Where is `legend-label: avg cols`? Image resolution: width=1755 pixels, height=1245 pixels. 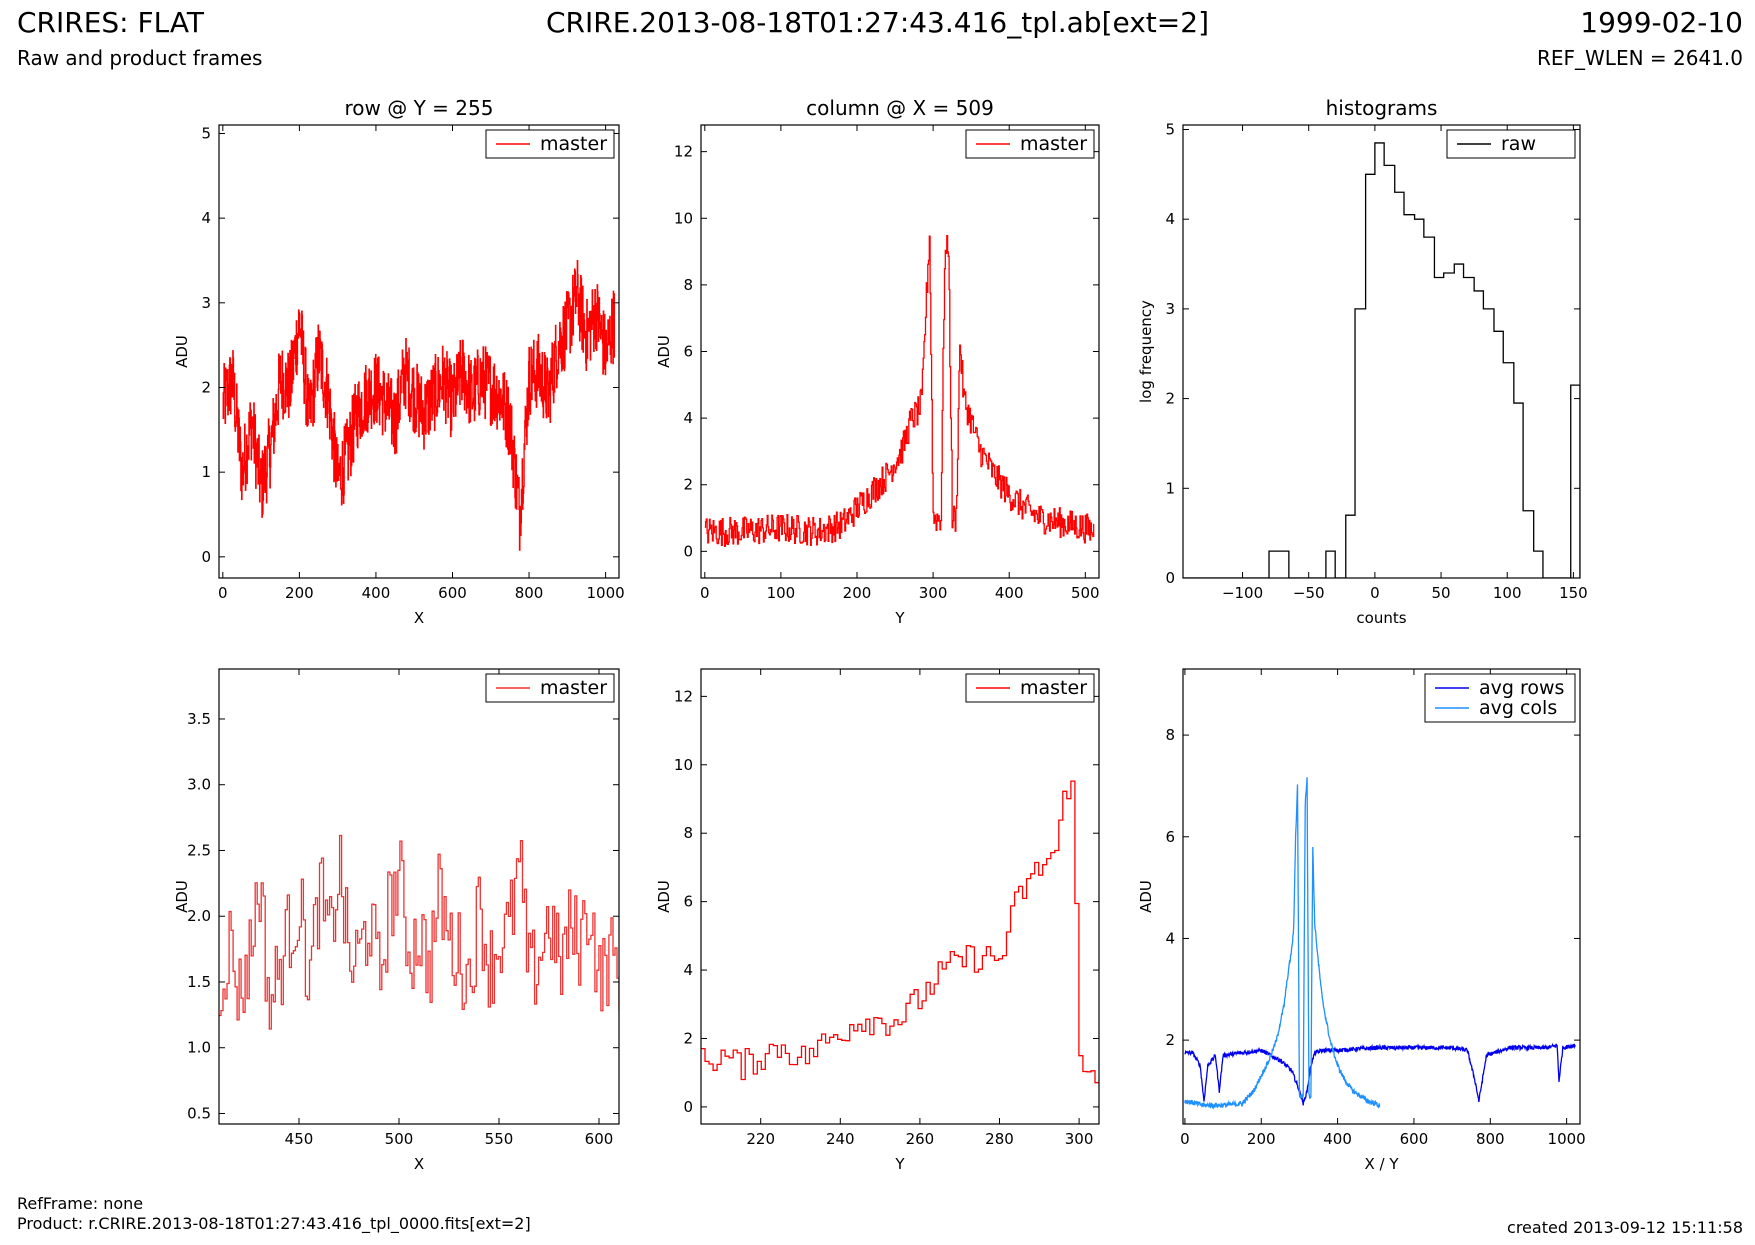
legend-label: avg cols is located at coordinates (1518, 708).